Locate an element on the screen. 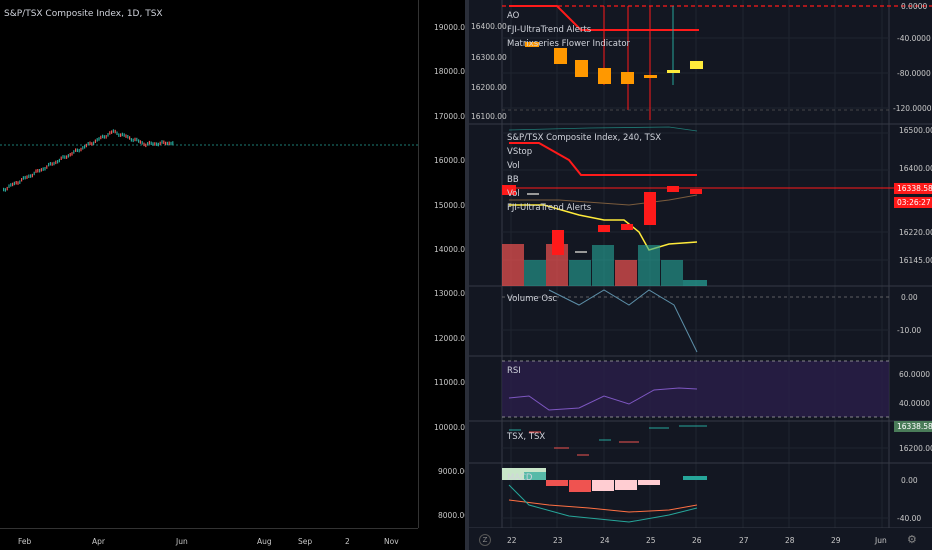 Image resolution: width=932 pixels, height=550 pixels. legend-volume-osc: Volume Osc is located at coordinates (532, 299).